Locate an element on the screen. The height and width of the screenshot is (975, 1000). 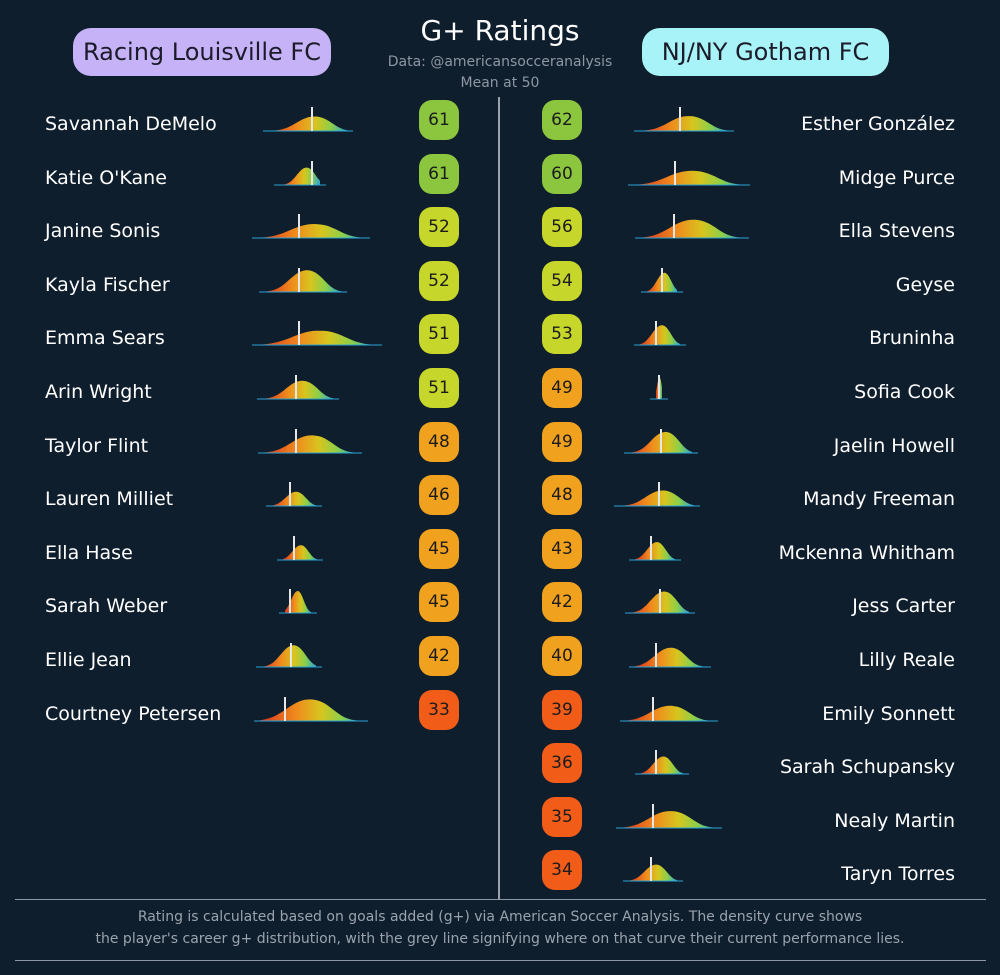
player-row: Ellie Jean 42 is located at coordinates (500, 660).